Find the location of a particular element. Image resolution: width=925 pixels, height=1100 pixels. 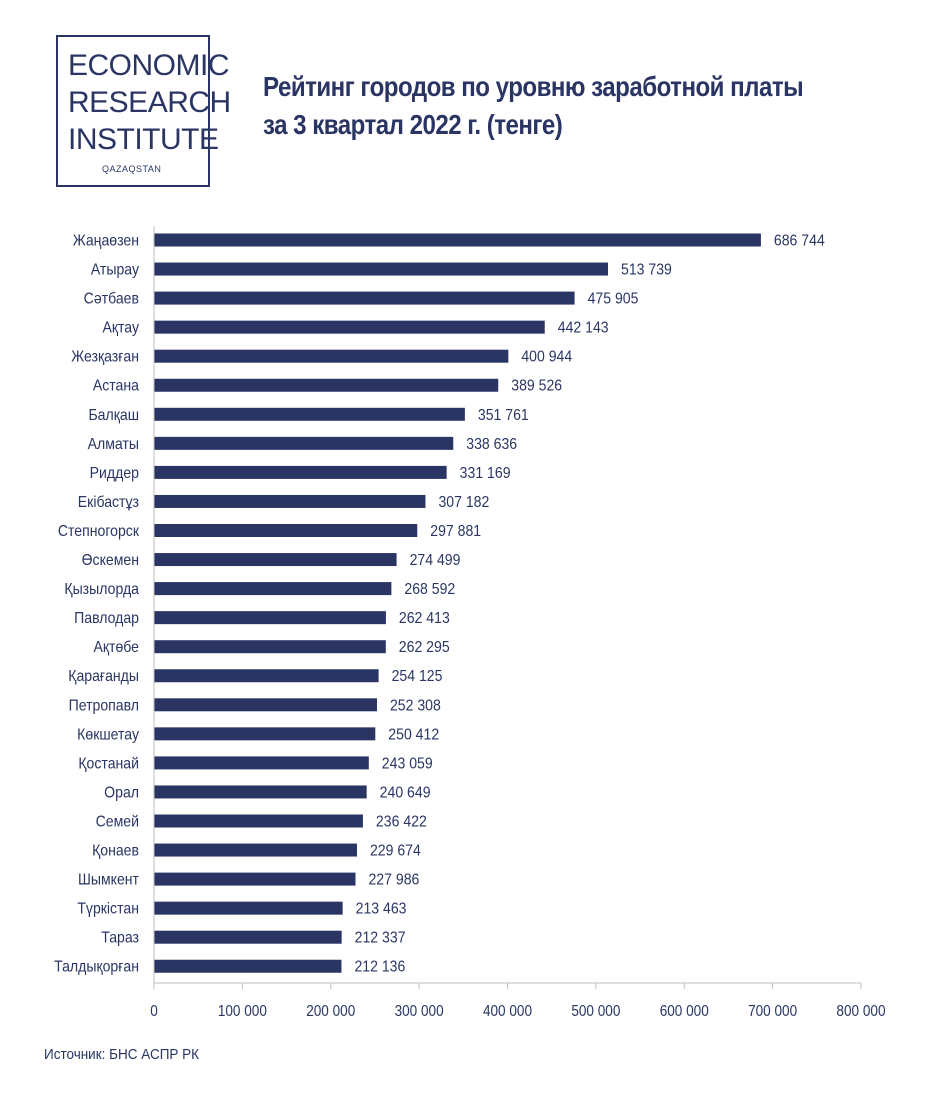

x-tick-label: 600 000 is located at coordinates (684, 1011).